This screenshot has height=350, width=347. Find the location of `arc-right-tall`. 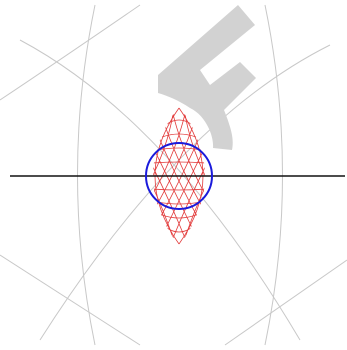

arc-right-tall is located at coordinates (273, 175).